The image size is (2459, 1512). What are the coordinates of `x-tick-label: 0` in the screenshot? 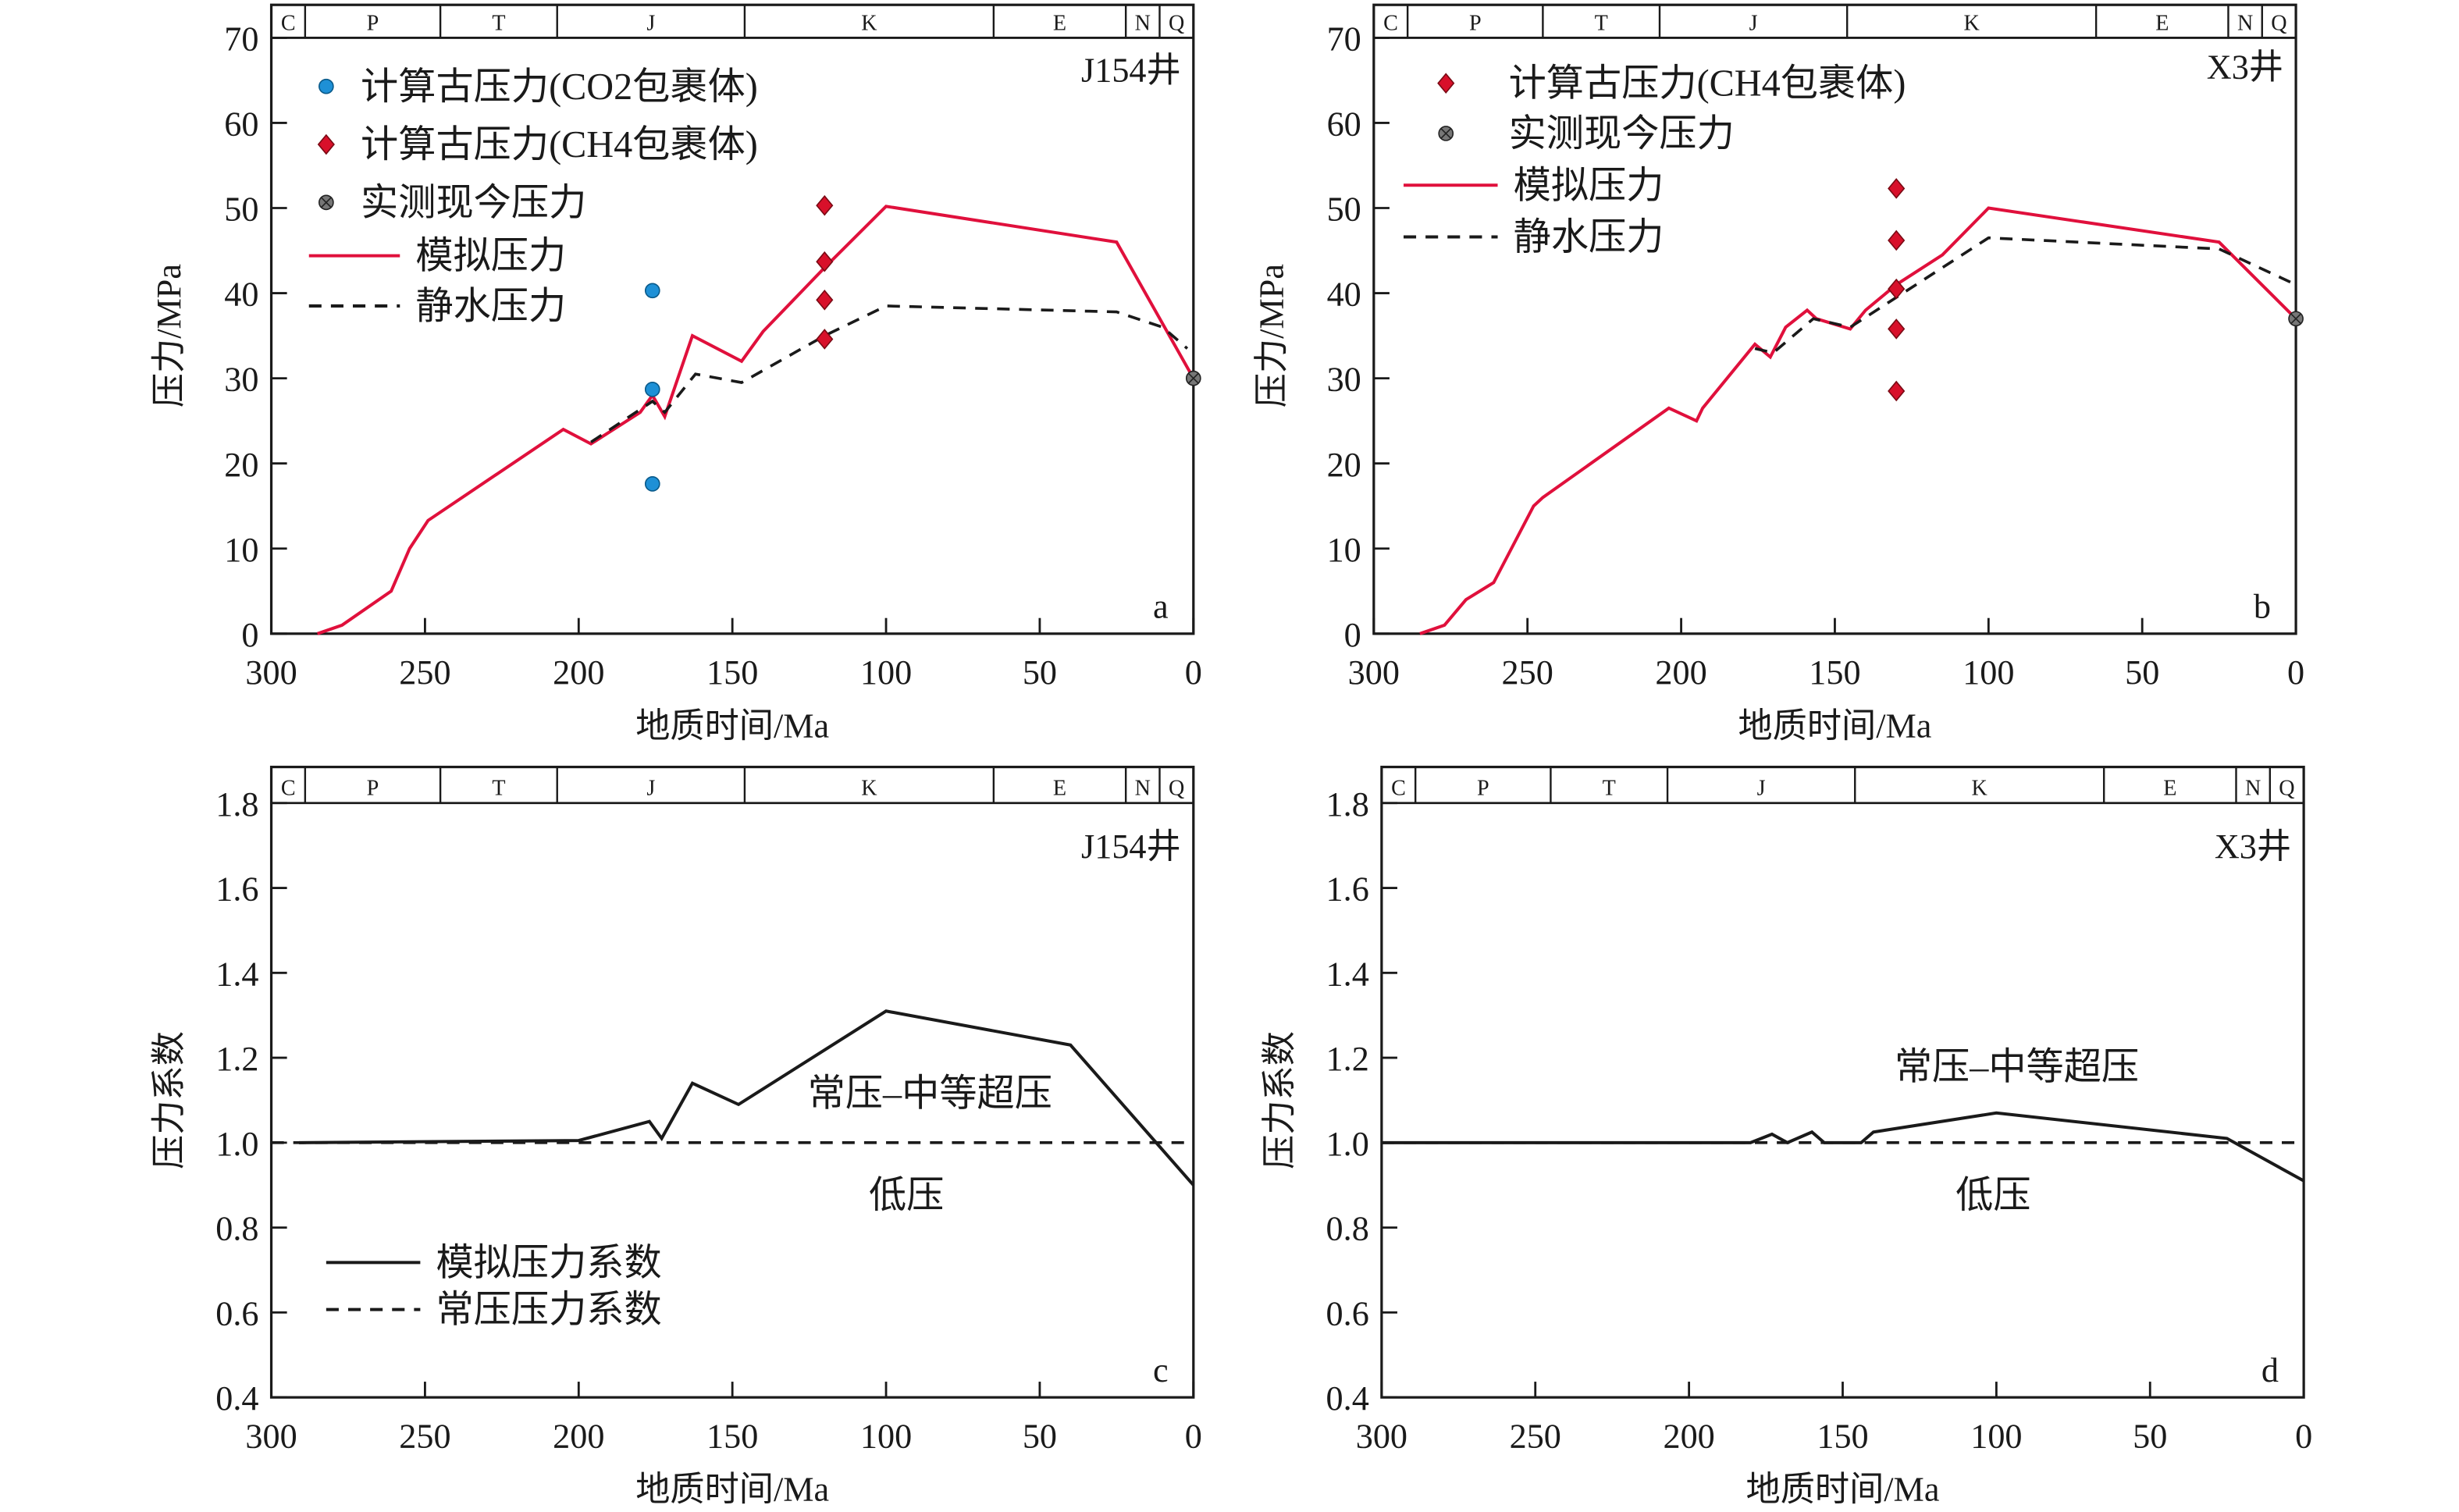 It's located at (2304, 1436).